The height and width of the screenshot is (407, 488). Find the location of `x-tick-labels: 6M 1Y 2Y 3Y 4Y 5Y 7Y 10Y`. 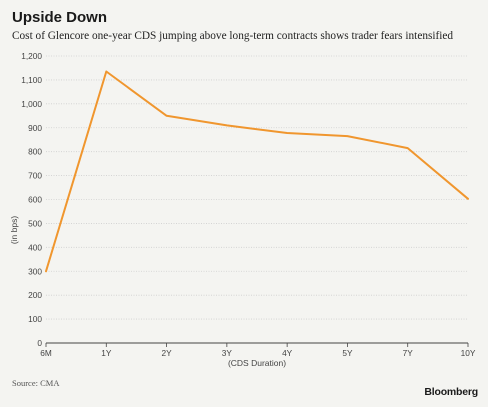

x-tick-labels: 6M 1Y 2Y 3Y 4Y 5Y 7Y 10Y is located at coordinates (258, 350).